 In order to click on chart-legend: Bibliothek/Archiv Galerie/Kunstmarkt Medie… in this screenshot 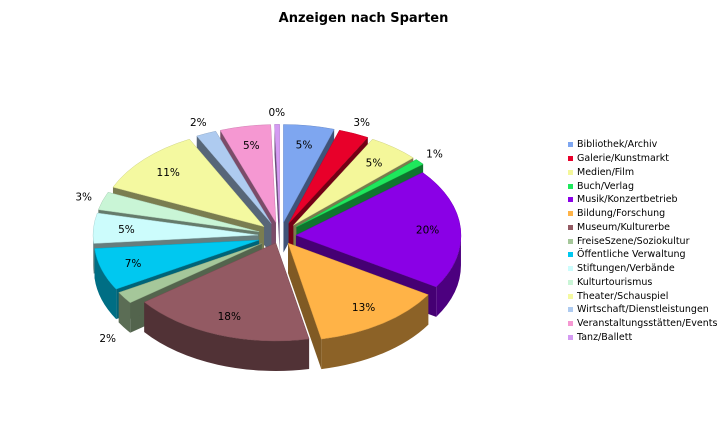, I will do `click(642, 241)`.